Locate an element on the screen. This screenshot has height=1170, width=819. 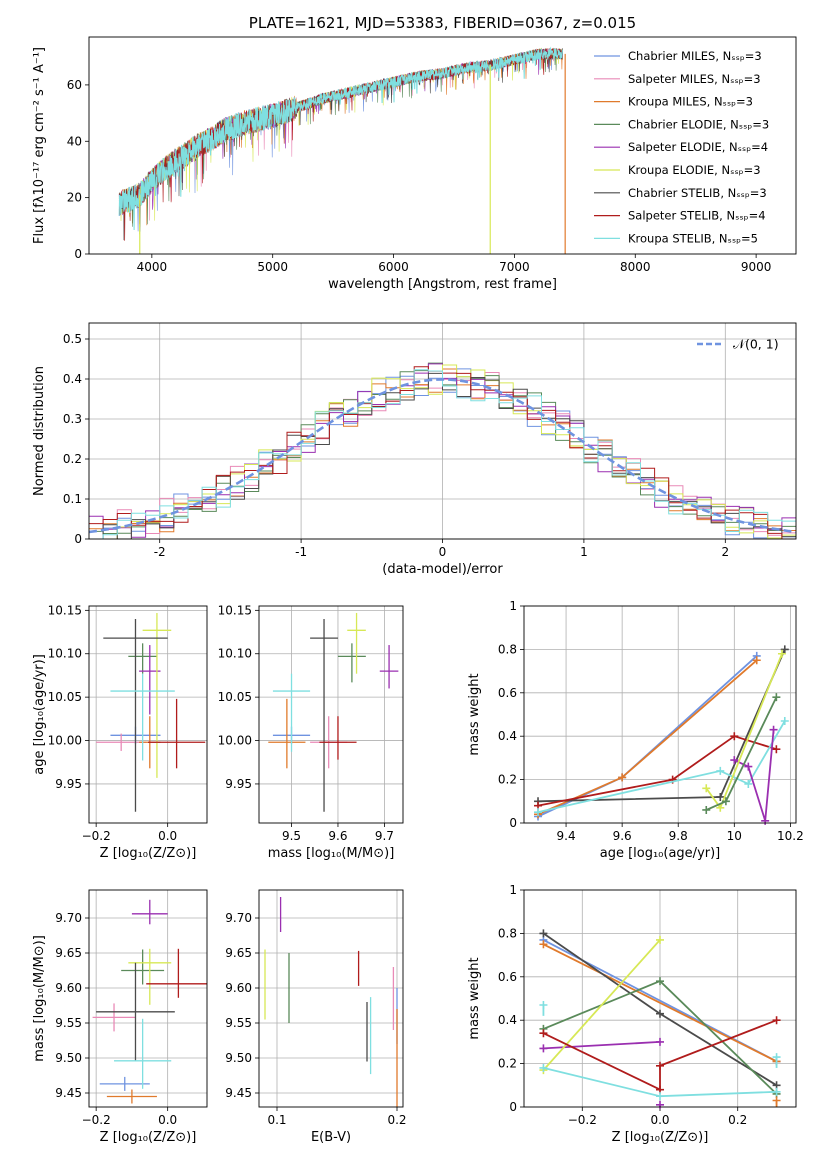
legend-entry: Salpeter STELIB, Nₛₛₚ=4 is located at coordinates (697, 216).